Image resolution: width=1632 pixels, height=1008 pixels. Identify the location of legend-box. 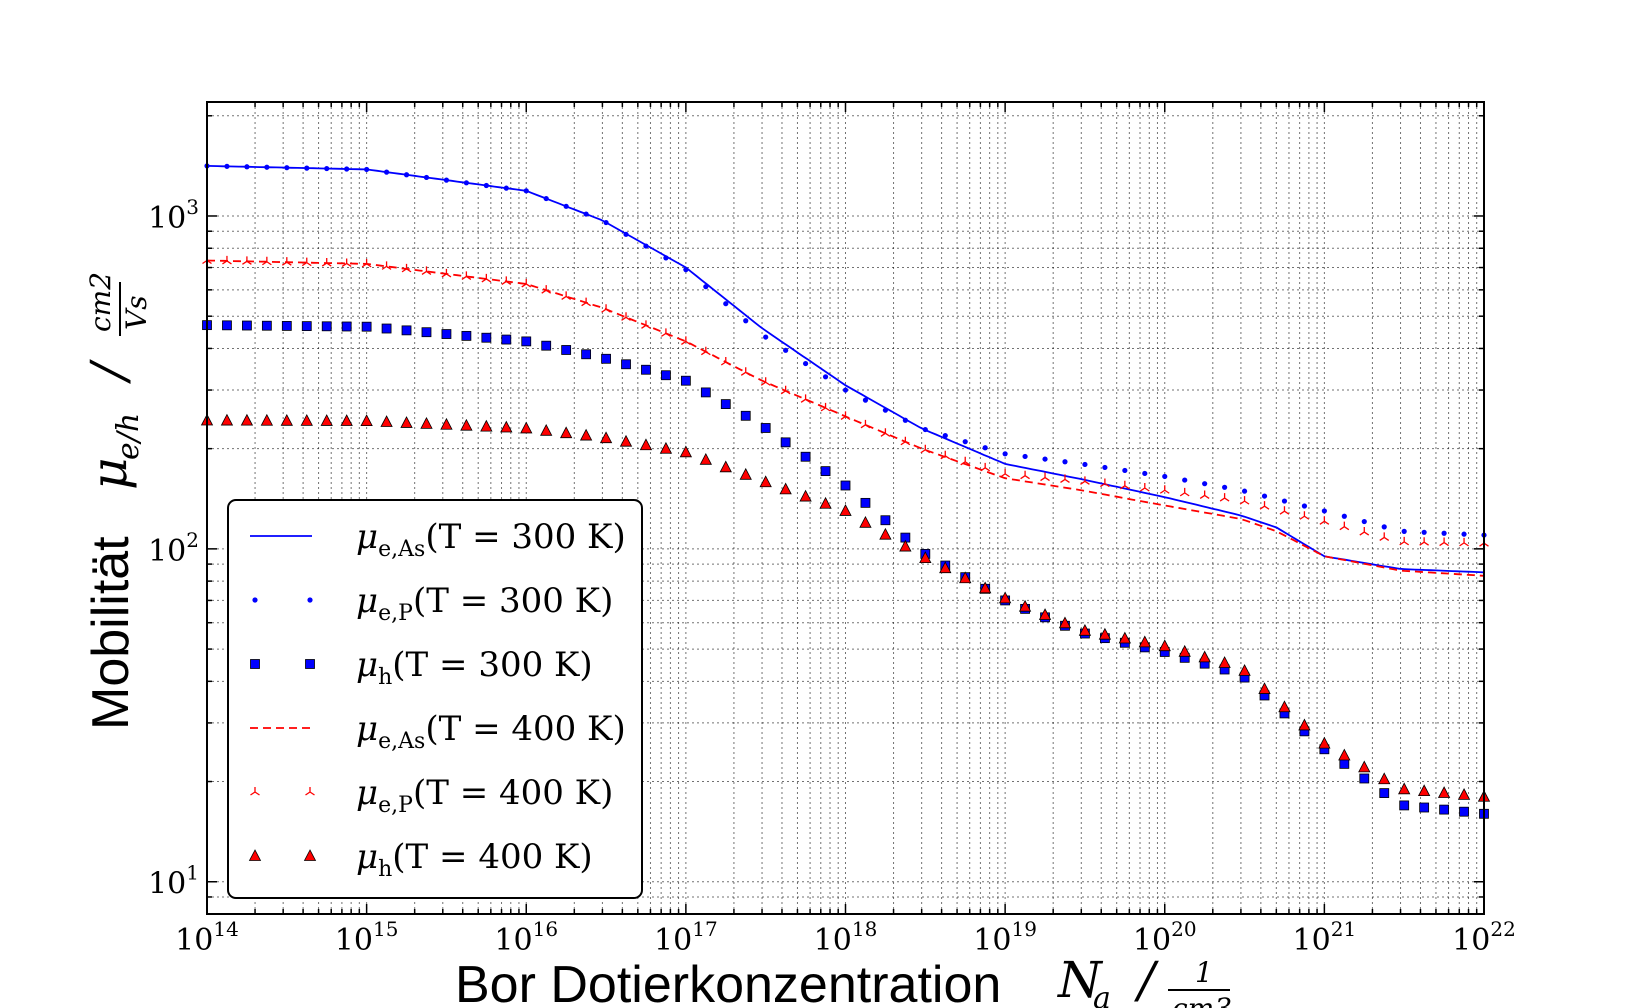
(435, 699).